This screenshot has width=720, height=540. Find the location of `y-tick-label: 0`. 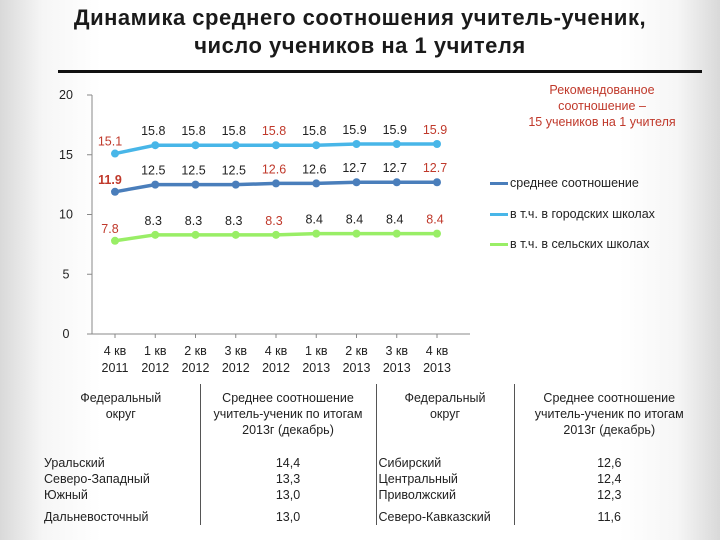

y-tick-label: 0 is located at coordinates (66, 334).